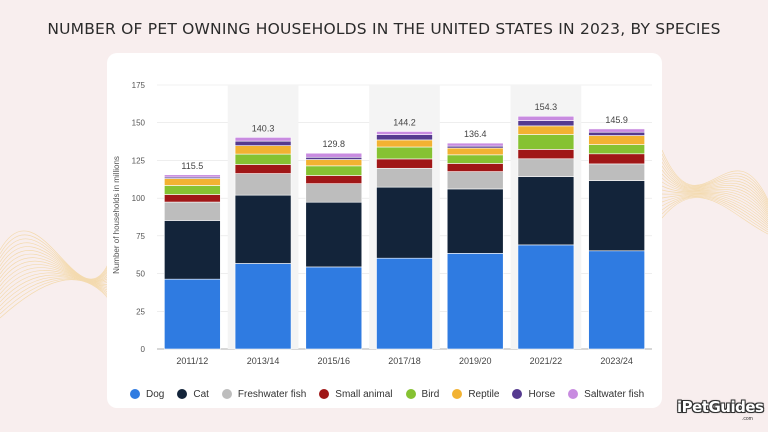 The image size is (768, 432). What do you see at coordinates (116, 215) in the screenshot?
I see `y-axis-label: Number of households in millions` at bounding box center [116, 215].